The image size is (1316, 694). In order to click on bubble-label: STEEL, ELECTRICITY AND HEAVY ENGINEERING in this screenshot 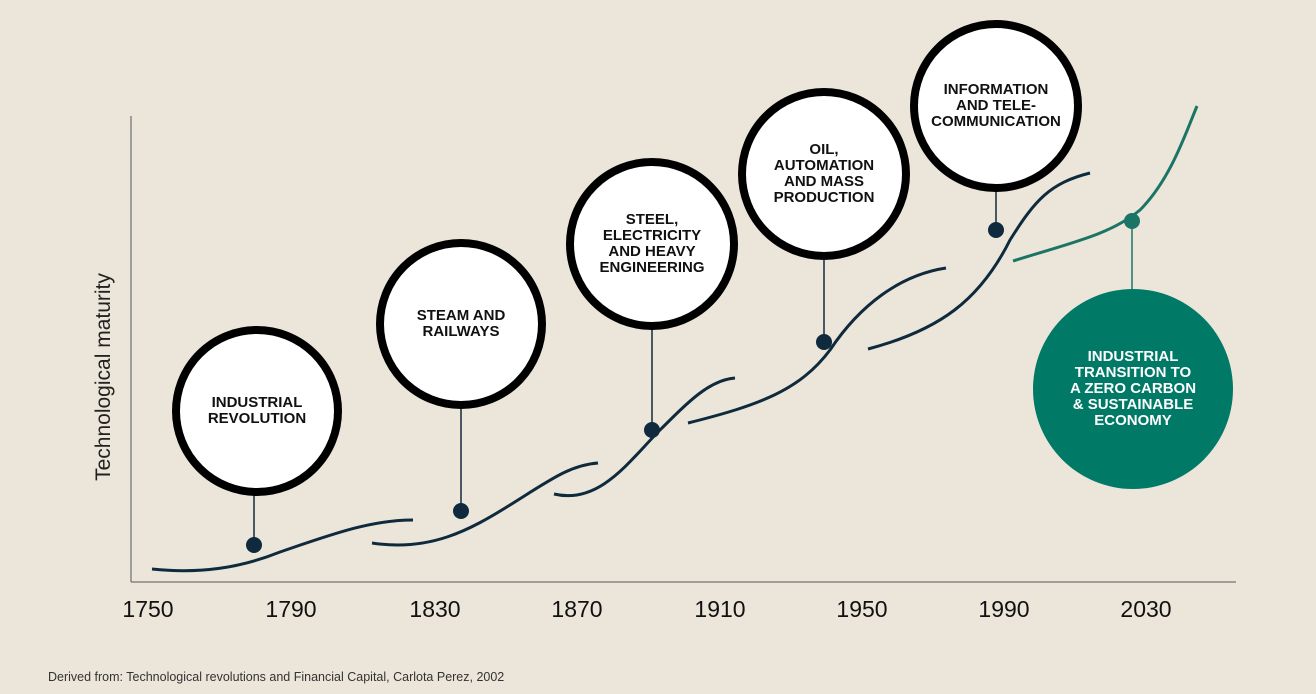, I will do `click(652, 243)`.